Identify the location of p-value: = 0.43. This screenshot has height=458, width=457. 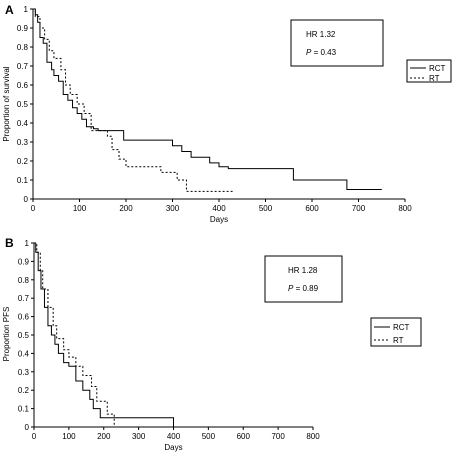
(323, 52).